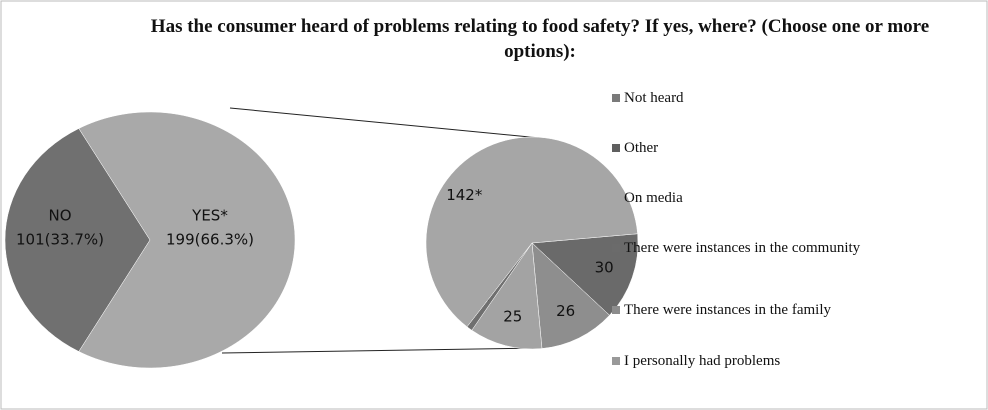  Describe the element at coordinates (757, 148) in the screenshot. I see `legend-item: Other` at that location.